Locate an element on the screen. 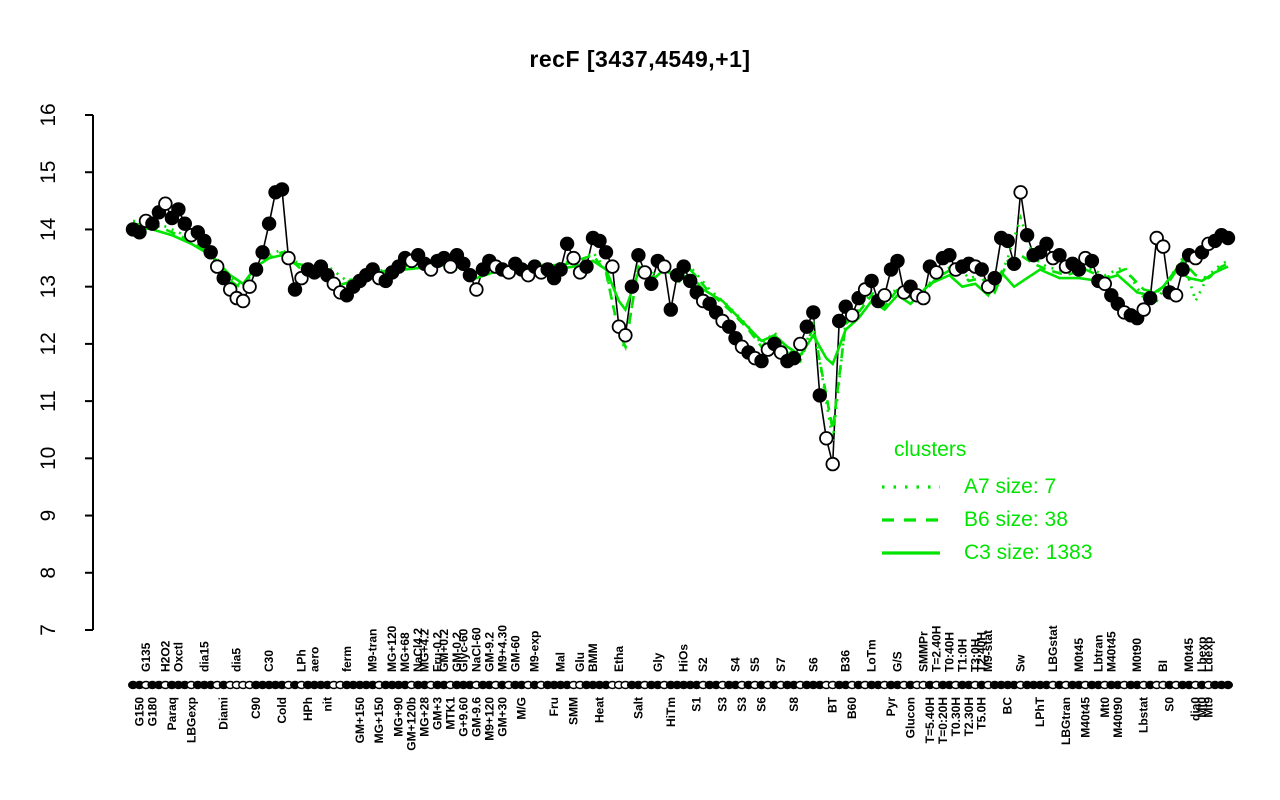  y-tick-label: 9 is located at coordinates (48, 516).